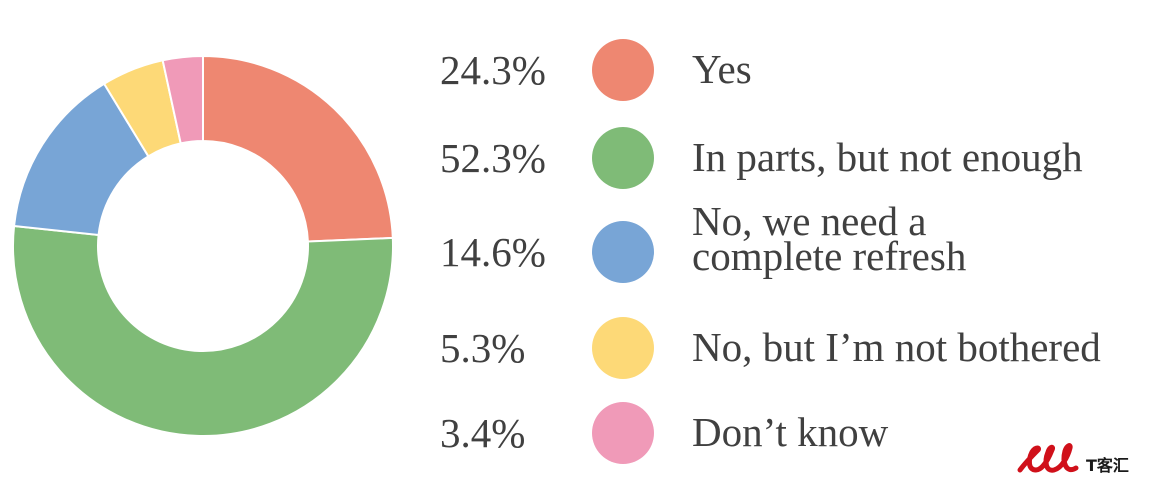 The width and height of the screenshot is (1164, 492). What do you see at coordinates (809, 221) in the screenshot?
I see `legend-label-line: No, we need a` at bounding box center [809, 221].